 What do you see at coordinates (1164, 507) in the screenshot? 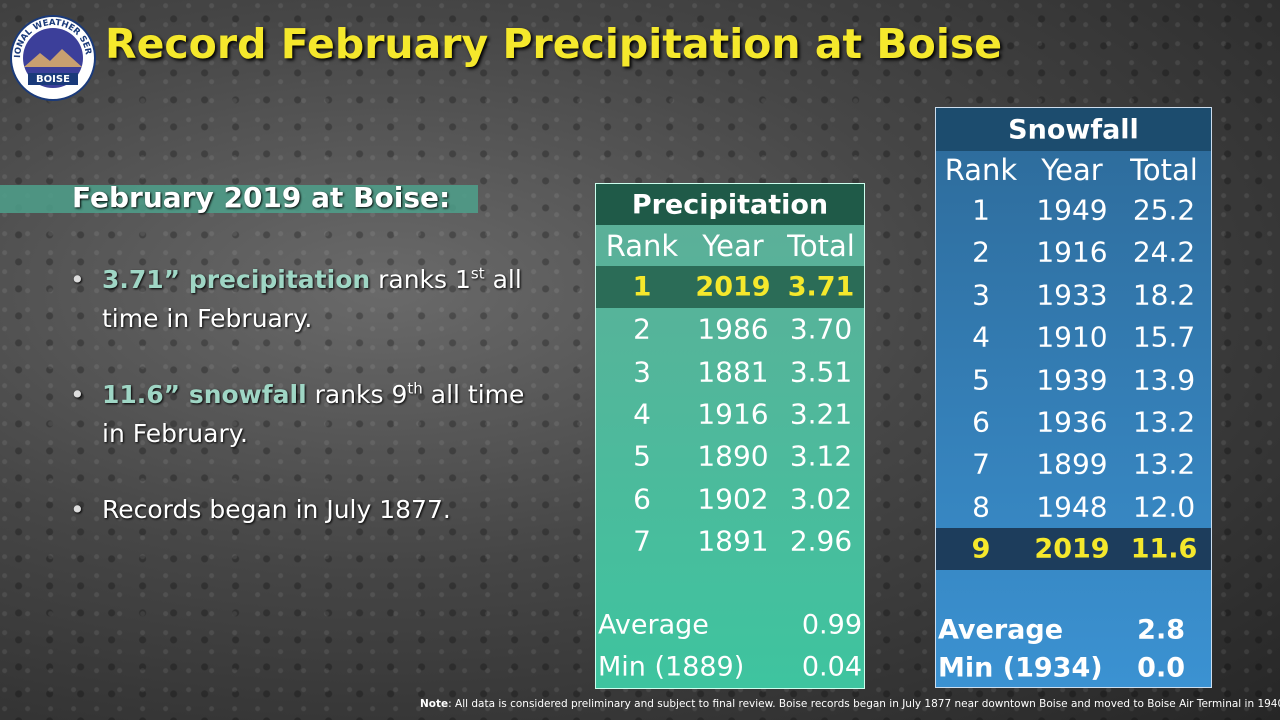
I see `table-cell: 12.0` at bounding box center [1164, 507].